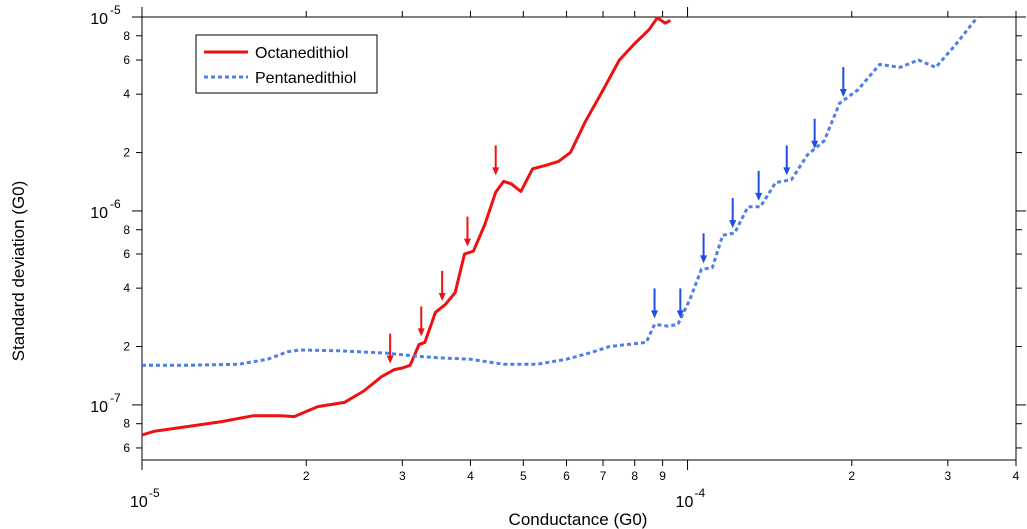 Image resolution: width=1027 pixels, height=529 pixels. I want to click on x-tick-label: 9, so click(662, 476).